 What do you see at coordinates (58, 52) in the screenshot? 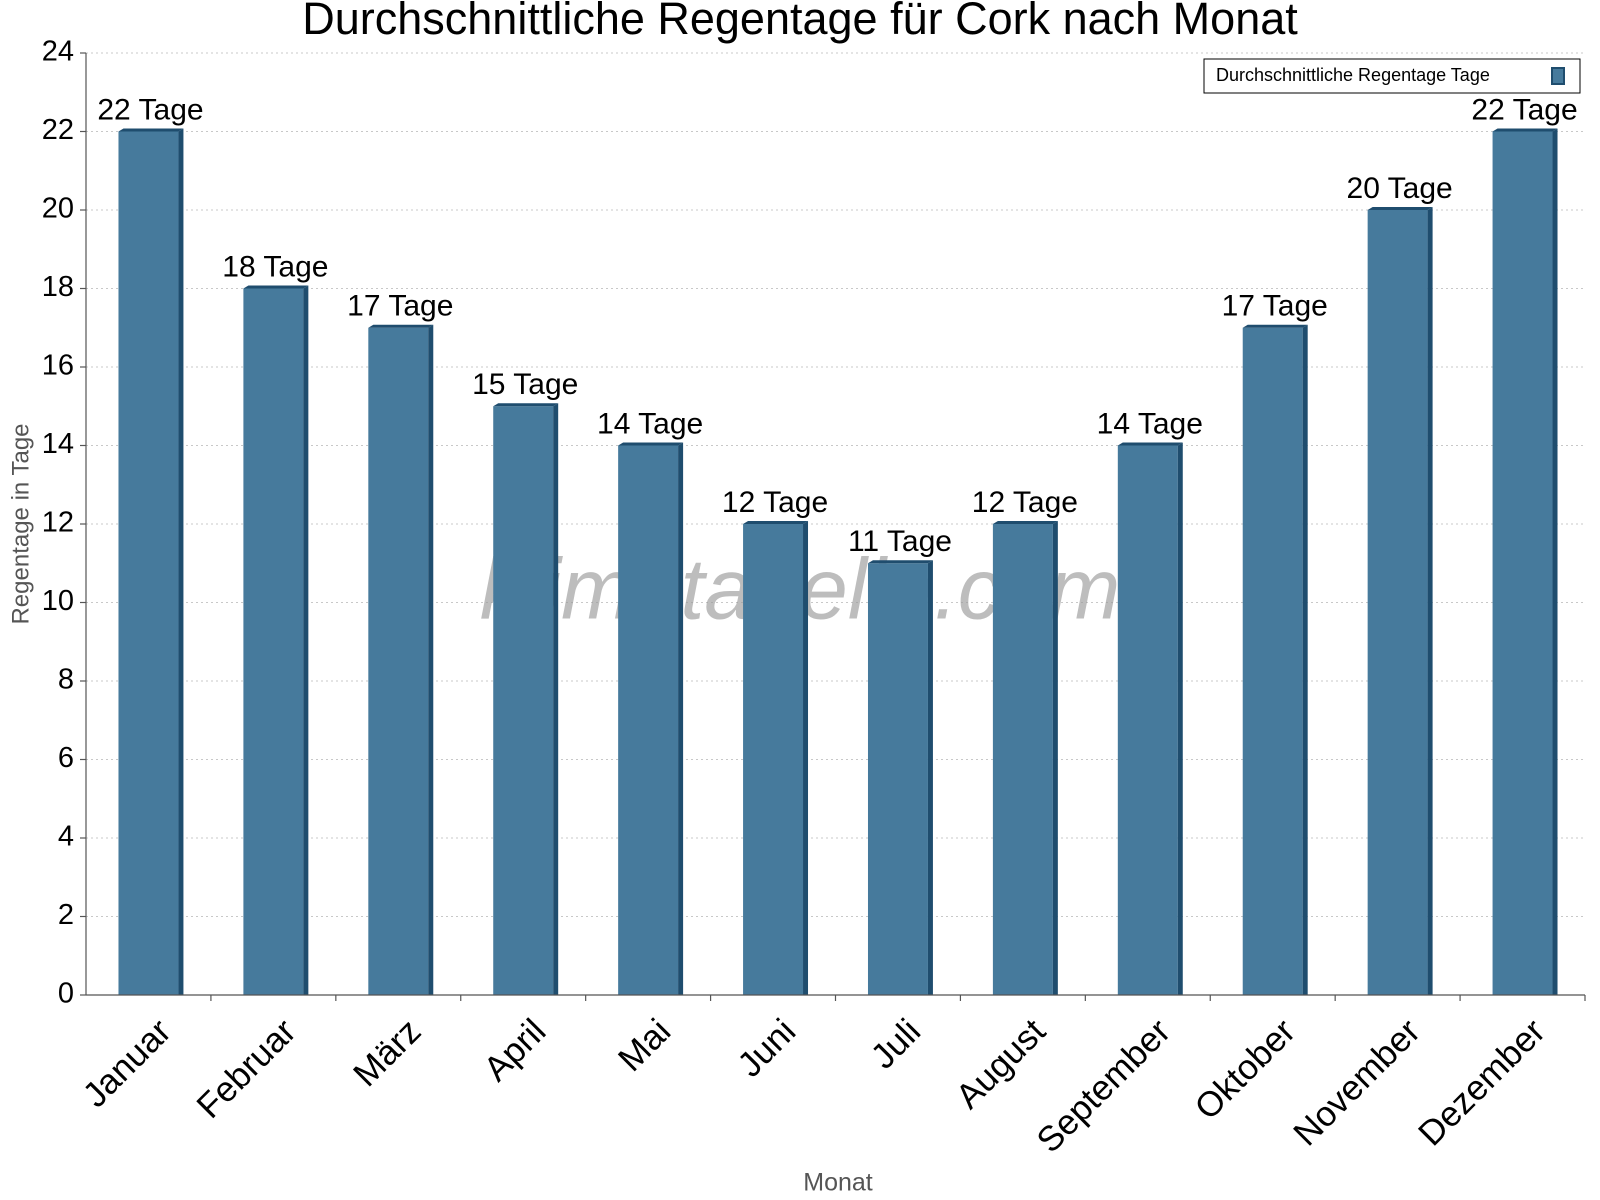
I see `y-tick-label: 24` at bounding box center [58, 52].